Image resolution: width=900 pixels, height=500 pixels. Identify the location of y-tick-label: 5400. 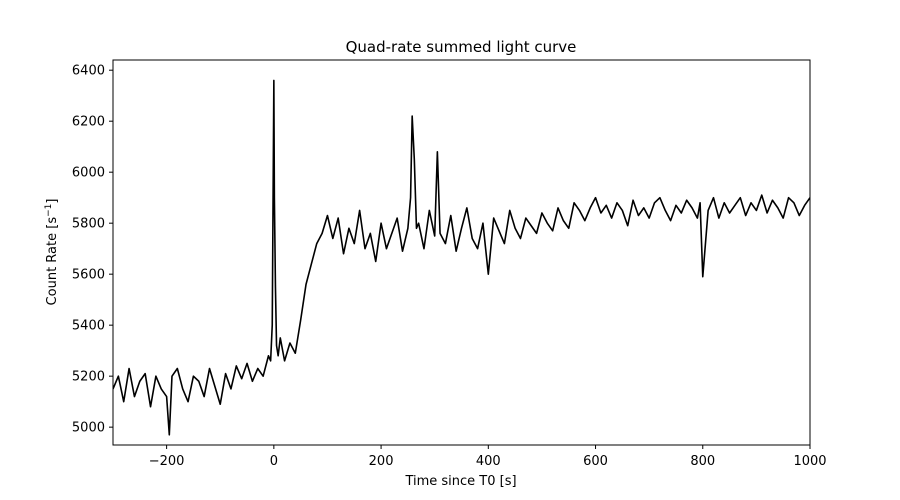
(88, 326).